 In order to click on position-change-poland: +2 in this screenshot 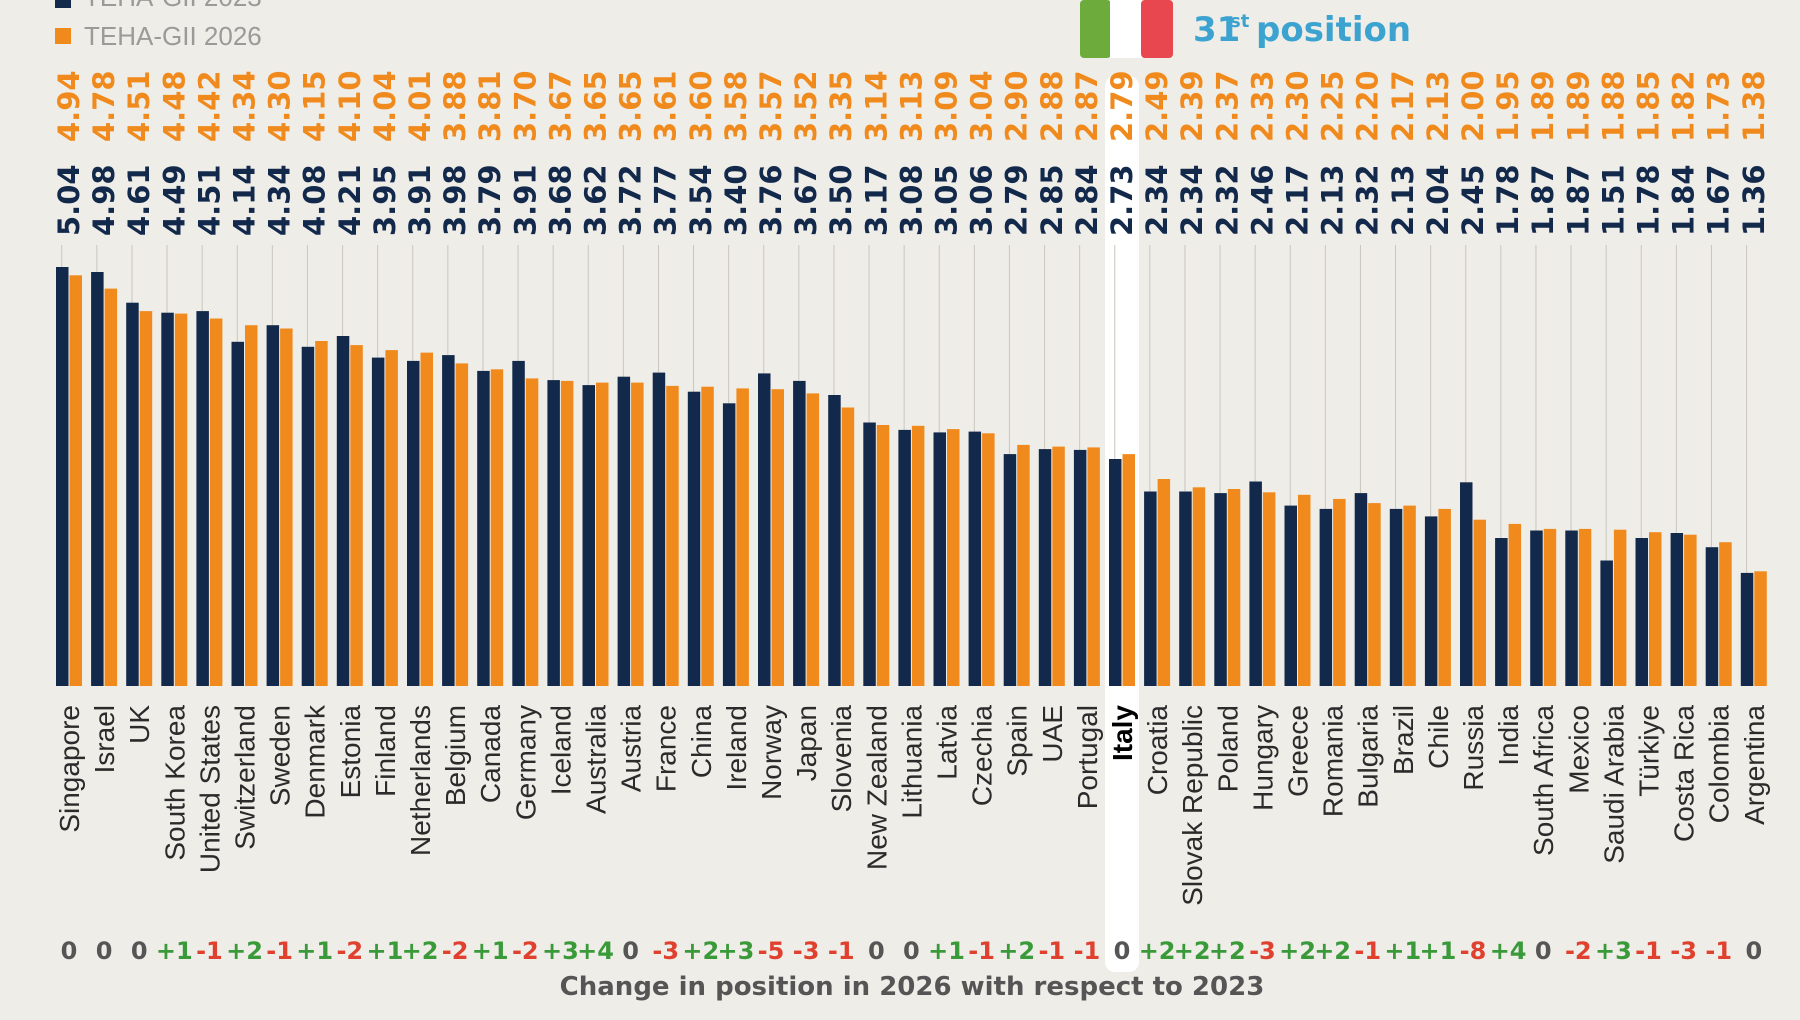, I will do `click(1227, 951)`.